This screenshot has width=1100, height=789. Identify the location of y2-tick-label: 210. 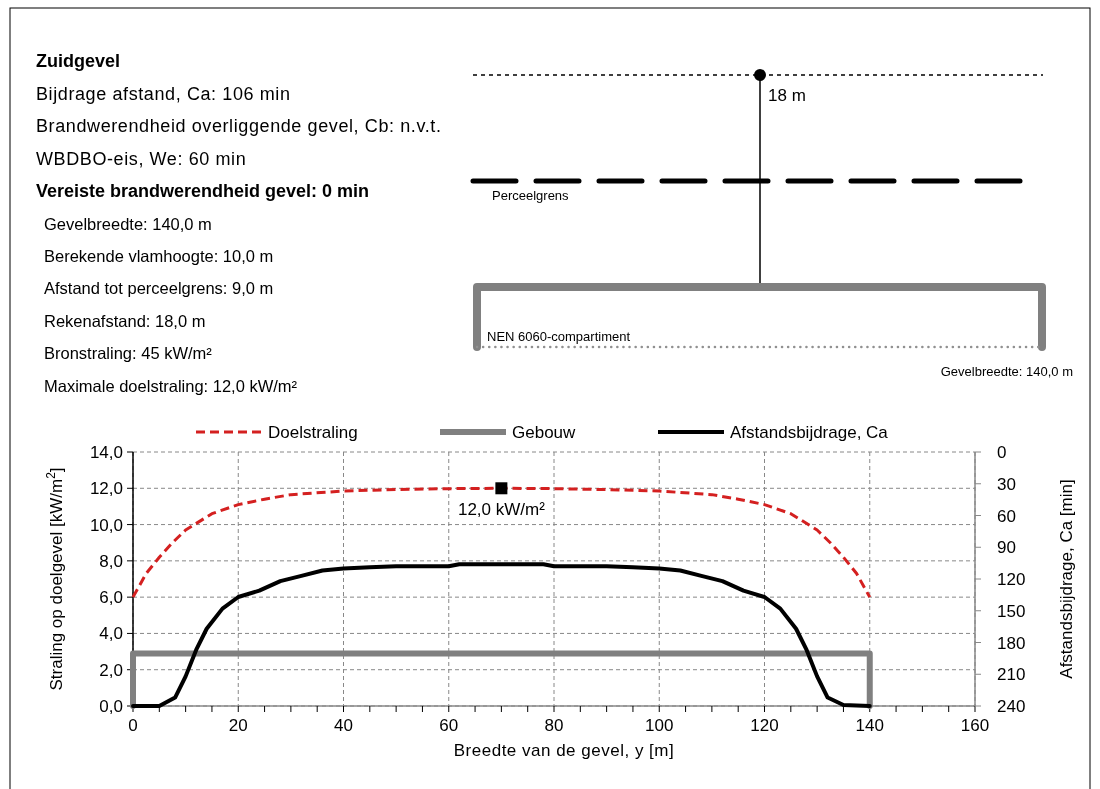
(1011, 675).